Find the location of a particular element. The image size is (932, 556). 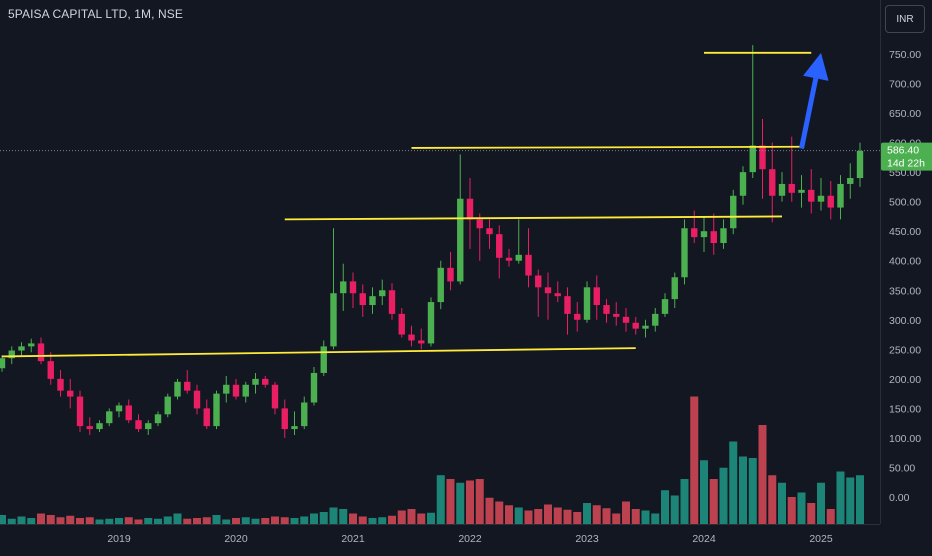

time-axis: 2019 2020 2021 2022 2023 2024 2025 is located at coordinates (440, 537).